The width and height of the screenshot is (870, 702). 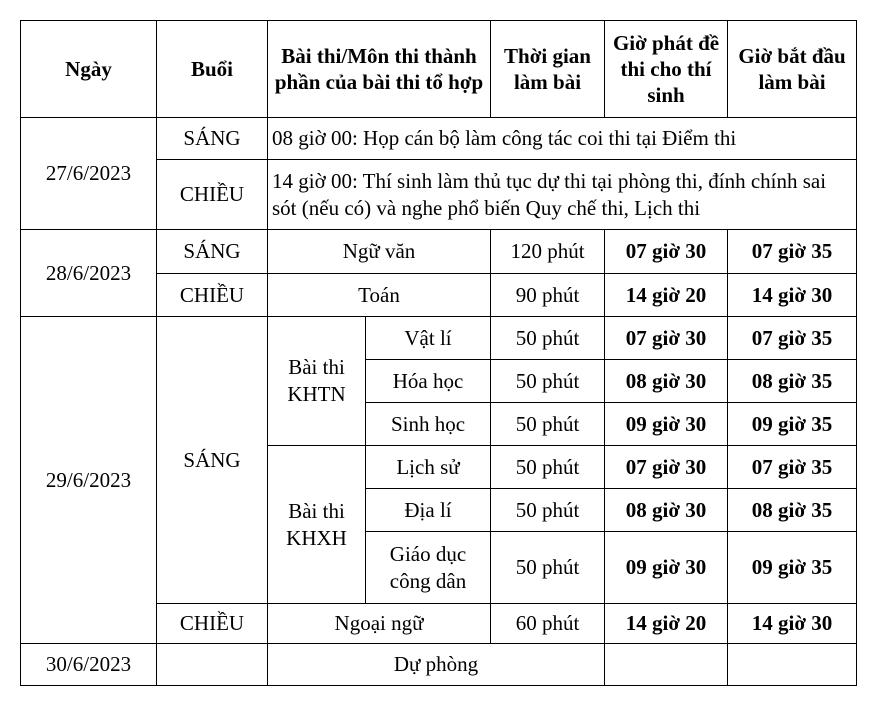 What do you see at coordinates (88, 664) in the screenshot?
I see `date-cell: 30/6/2023` at bounding box center [88, 664].